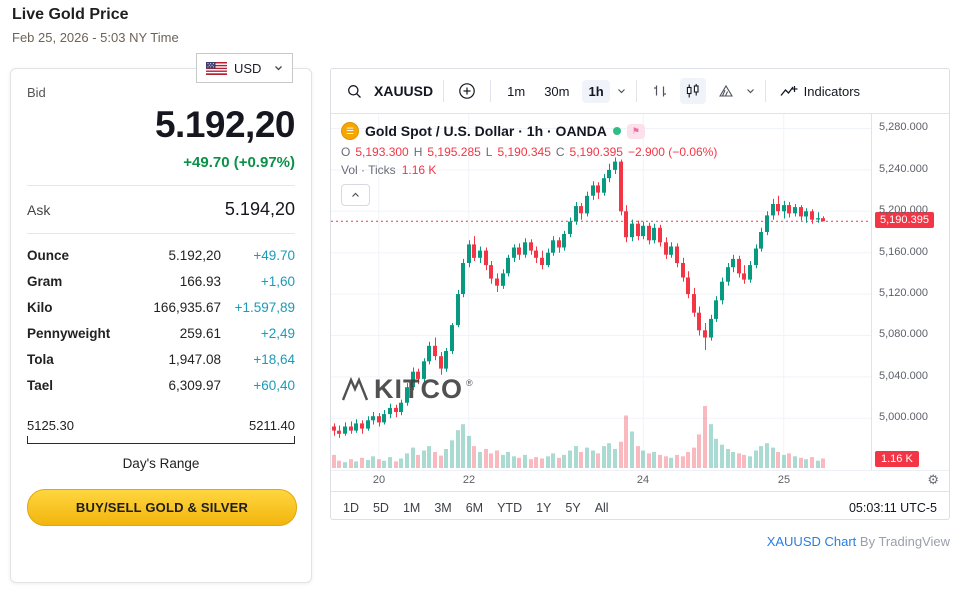 This screenshot has height=598, width=963. Describe the element at coordinates (454, 152) in the screenshot. I see `high-value: 5,195.285` at that location.